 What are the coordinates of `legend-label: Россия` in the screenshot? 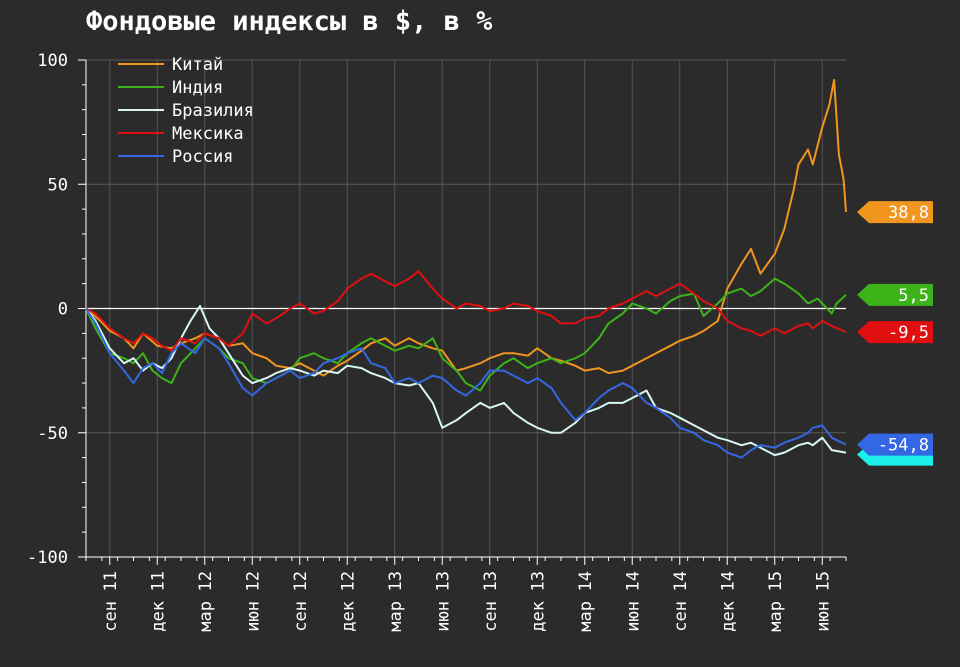 It's located at (202, 157).